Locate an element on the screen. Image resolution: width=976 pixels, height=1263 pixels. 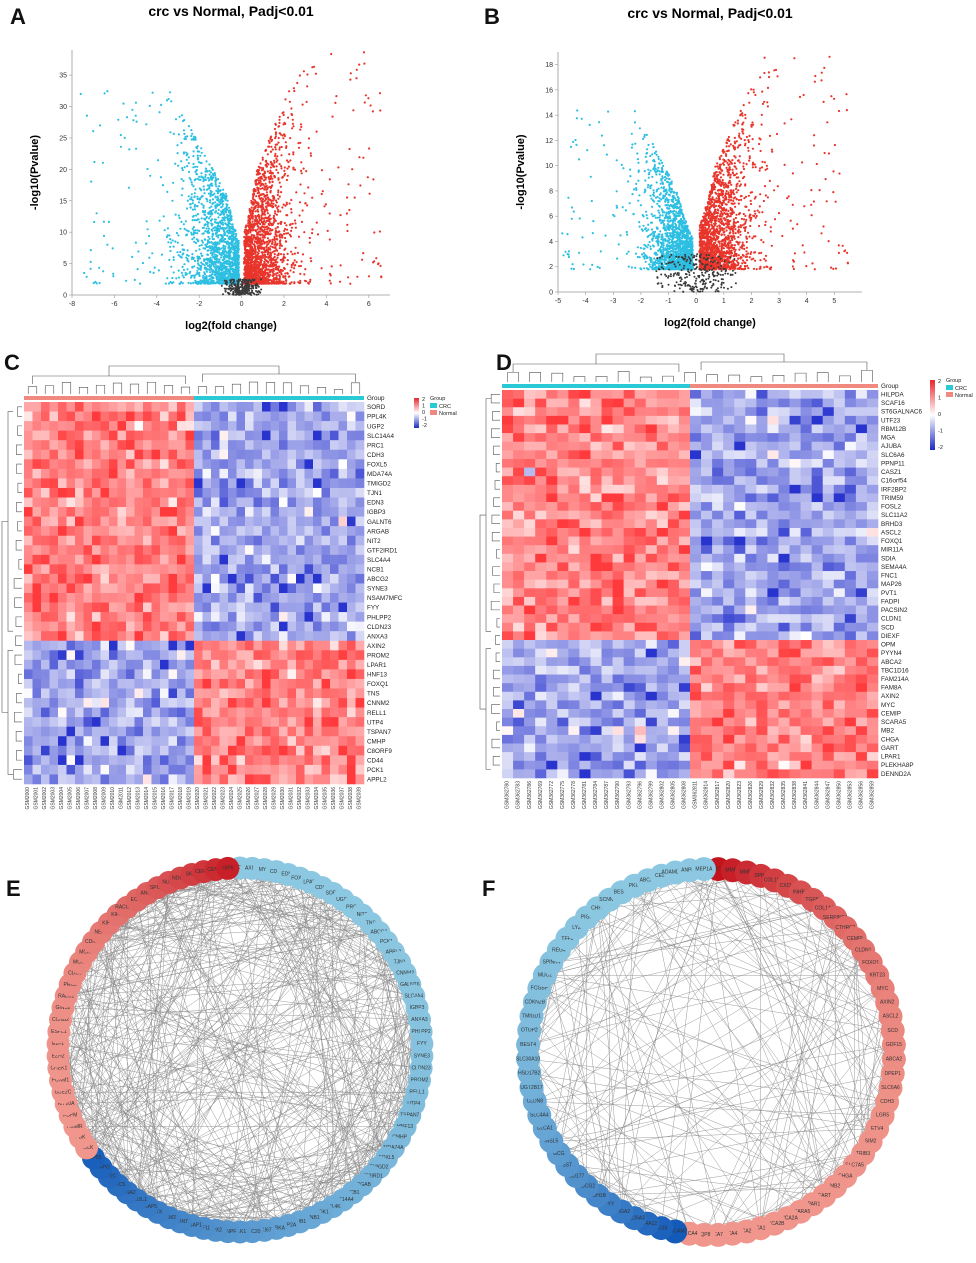
x-tick-label: 5 is located at coordinates (834, 301).